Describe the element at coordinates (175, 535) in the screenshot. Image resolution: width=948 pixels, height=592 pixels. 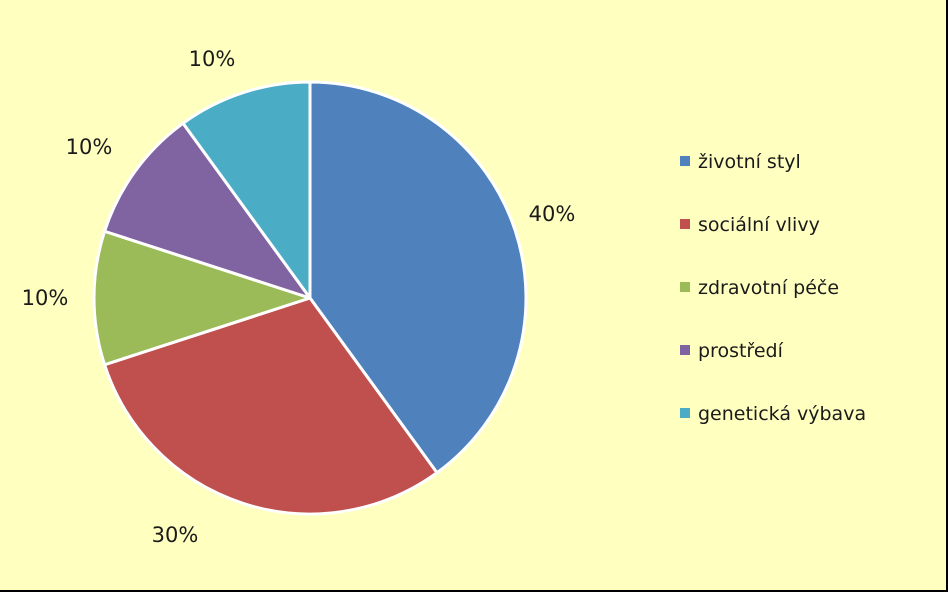
I see `data-label-2: 30%` at that location.